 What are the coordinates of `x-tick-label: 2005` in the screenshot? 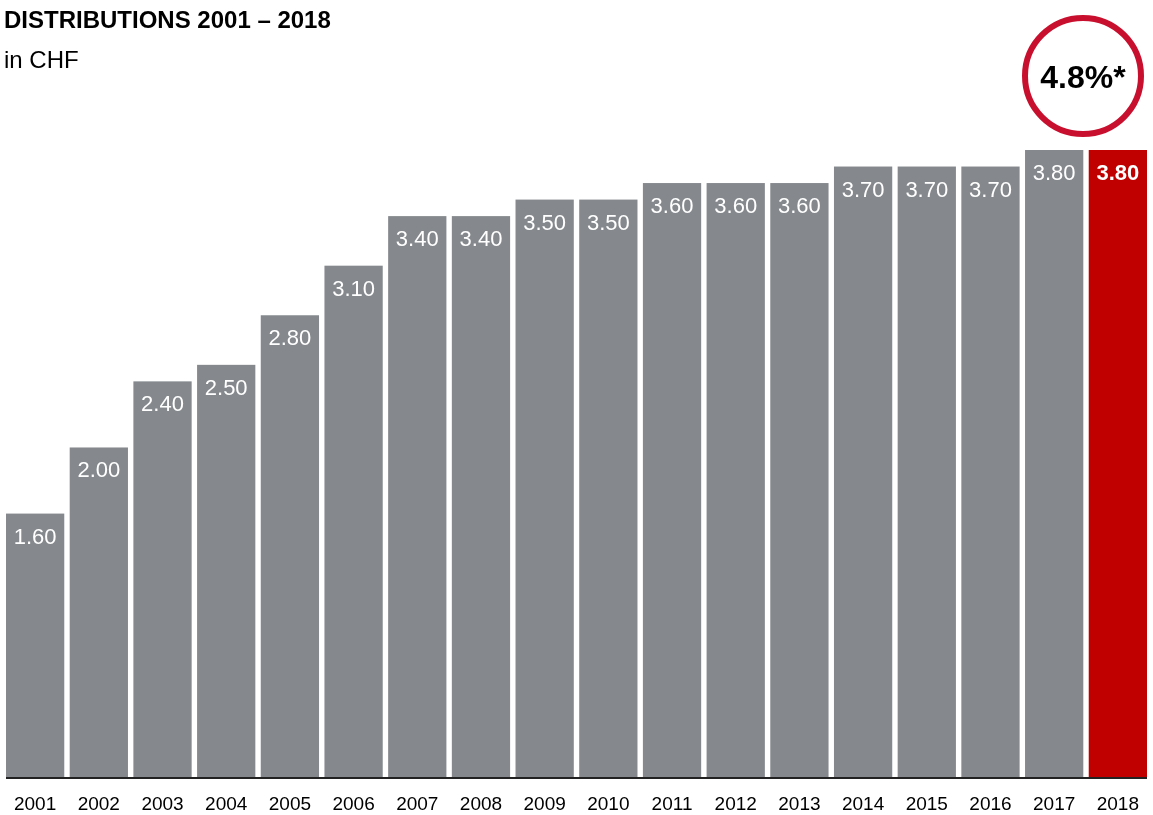 It's located at (290, 803).